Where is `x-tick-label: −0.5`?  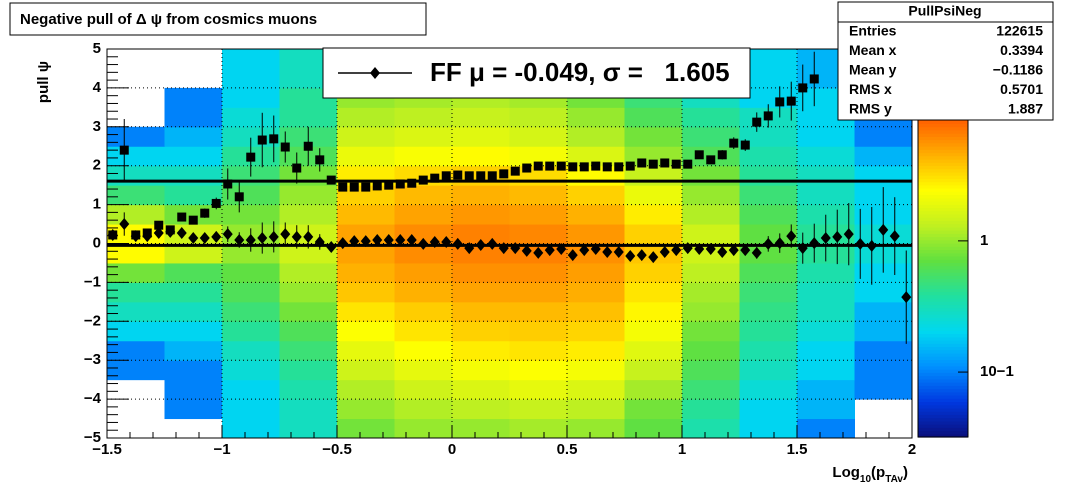
x-tick-label: −0.5 is located at coordinates (337, 449).